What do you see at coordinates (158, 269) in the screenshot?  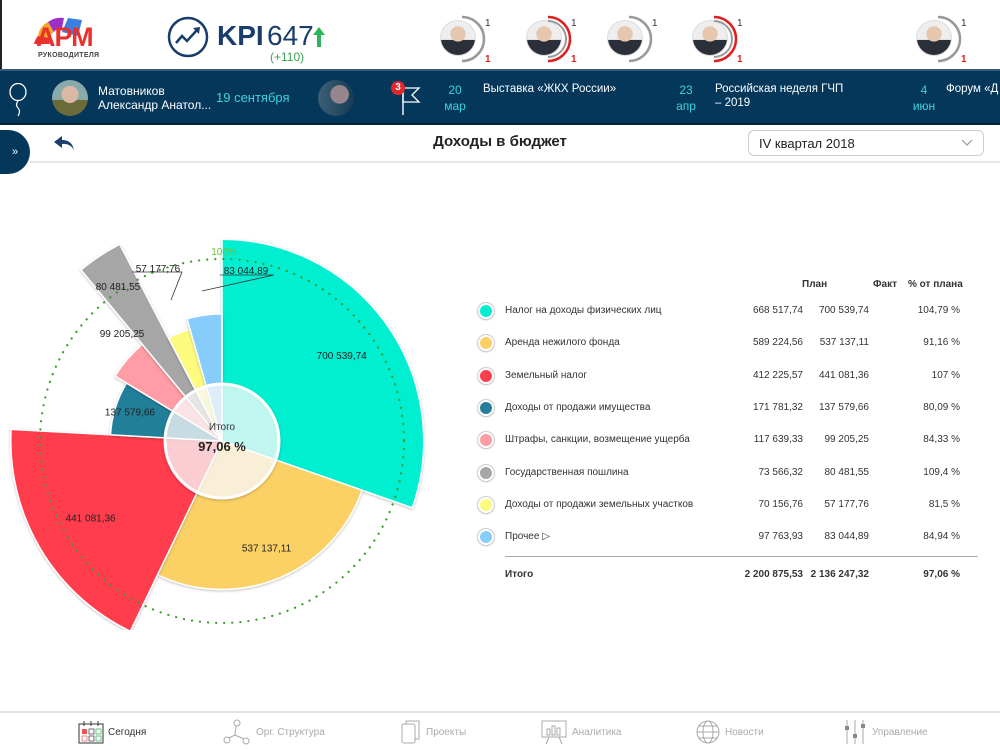 I see `slice-data-label: 57 177,76` at bounding box center [158, 269].